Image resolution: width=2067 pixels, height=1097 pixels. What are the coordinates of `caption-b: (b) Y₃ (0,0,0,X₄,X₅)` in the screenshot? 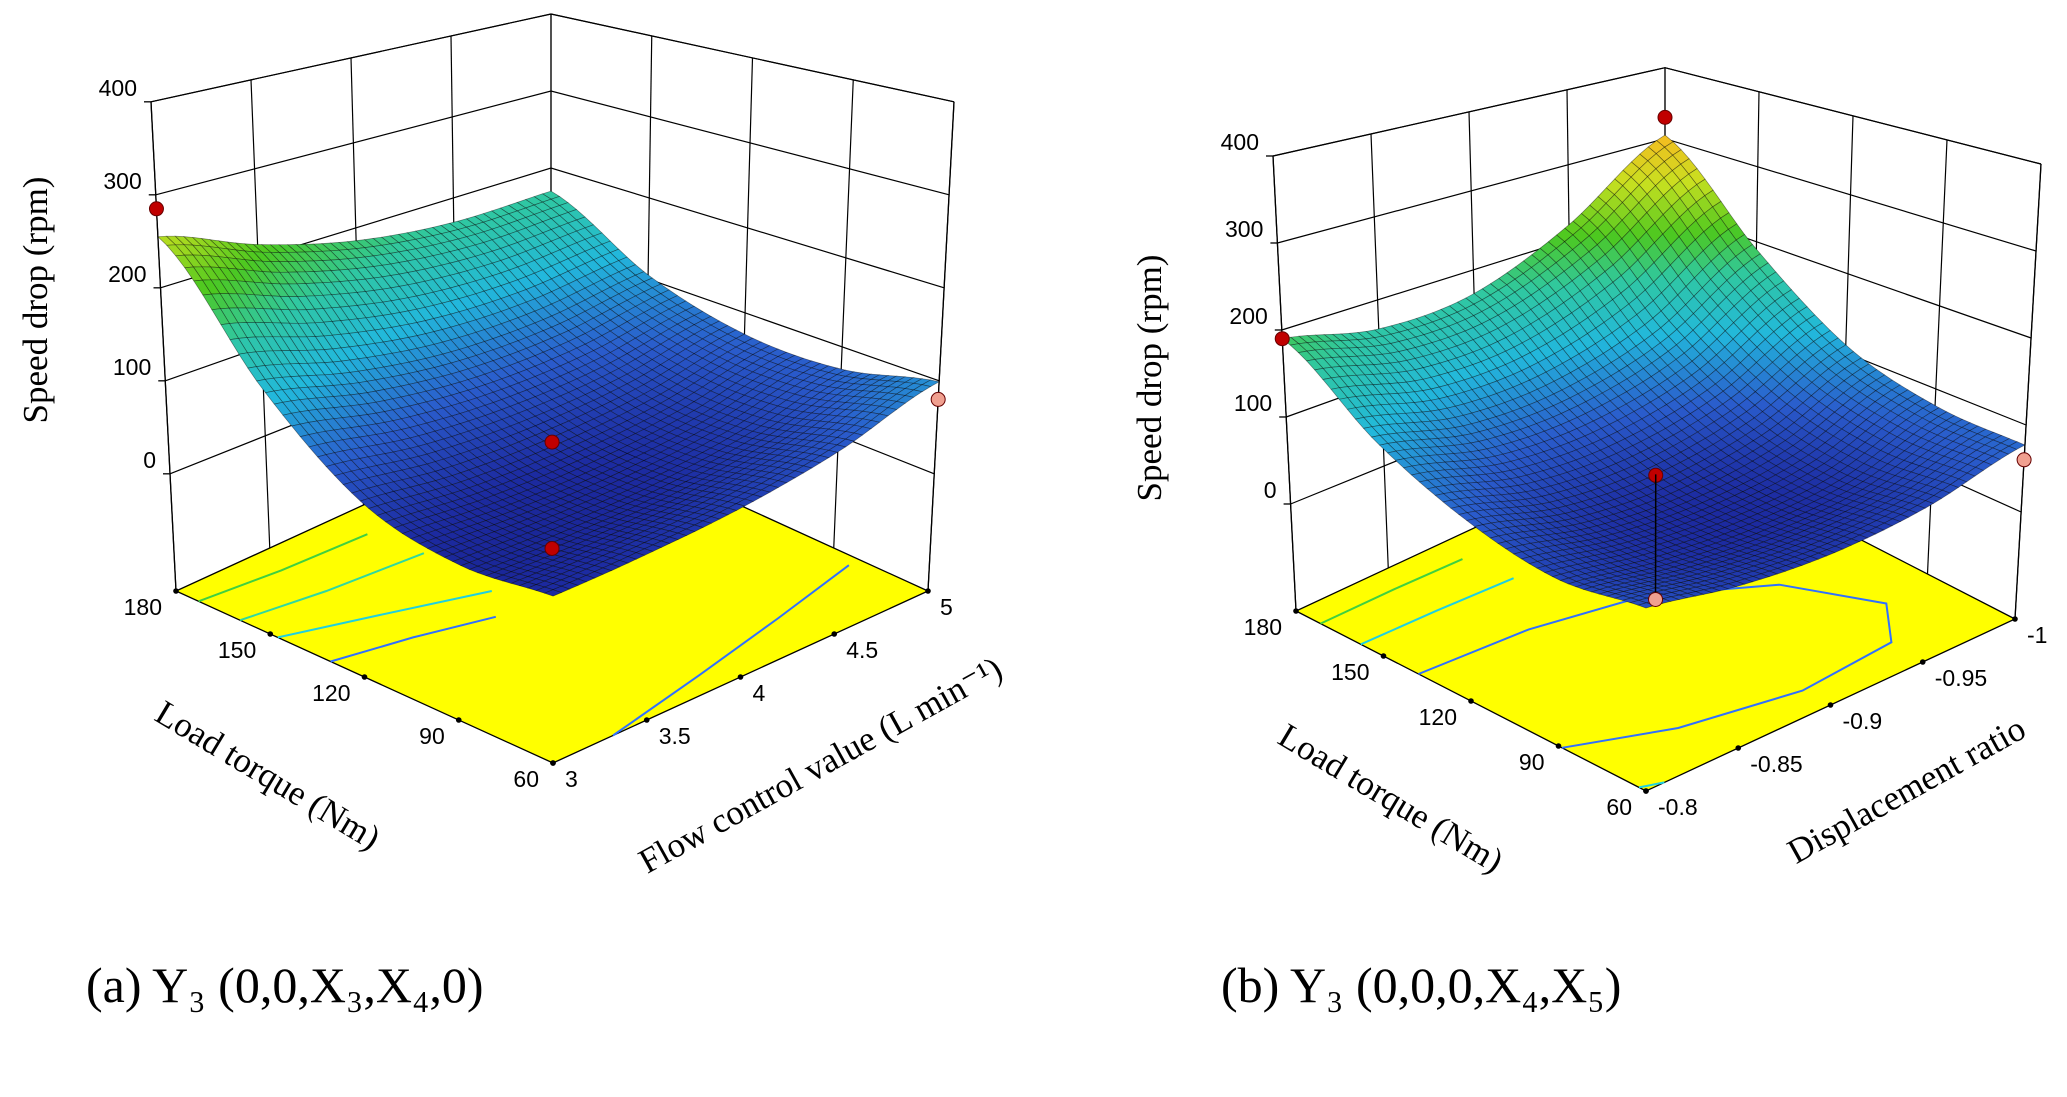 It's located at (1421, 985).